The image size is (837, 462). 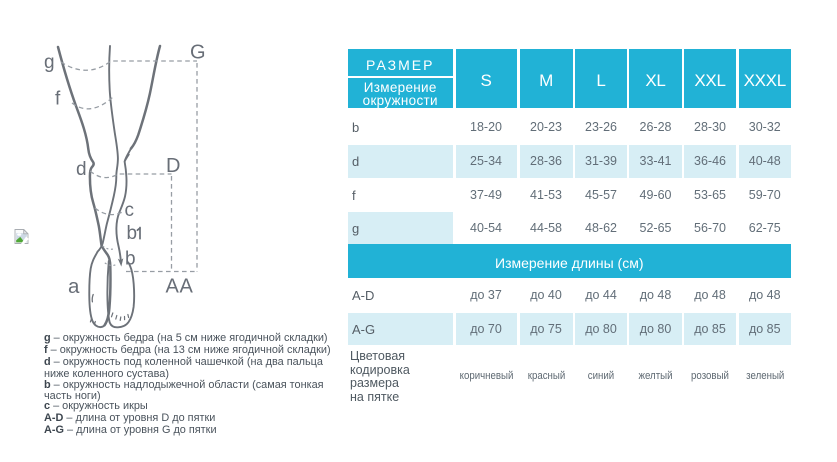 I want to click on svg-text: g, so click(x=49, y=62).